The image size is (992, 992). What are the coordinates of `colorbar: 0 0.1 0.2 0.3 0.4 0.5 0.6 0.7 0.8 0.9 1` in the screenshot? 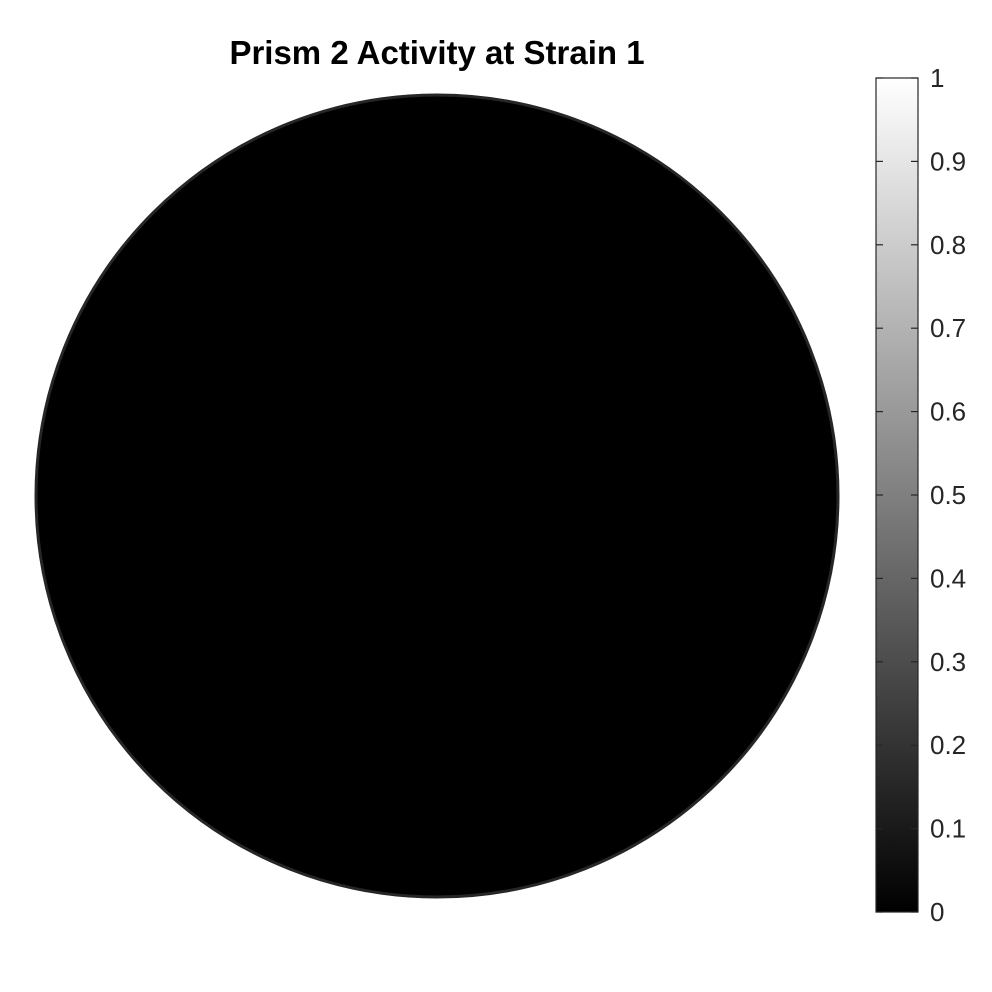 It's located at (920, 495).